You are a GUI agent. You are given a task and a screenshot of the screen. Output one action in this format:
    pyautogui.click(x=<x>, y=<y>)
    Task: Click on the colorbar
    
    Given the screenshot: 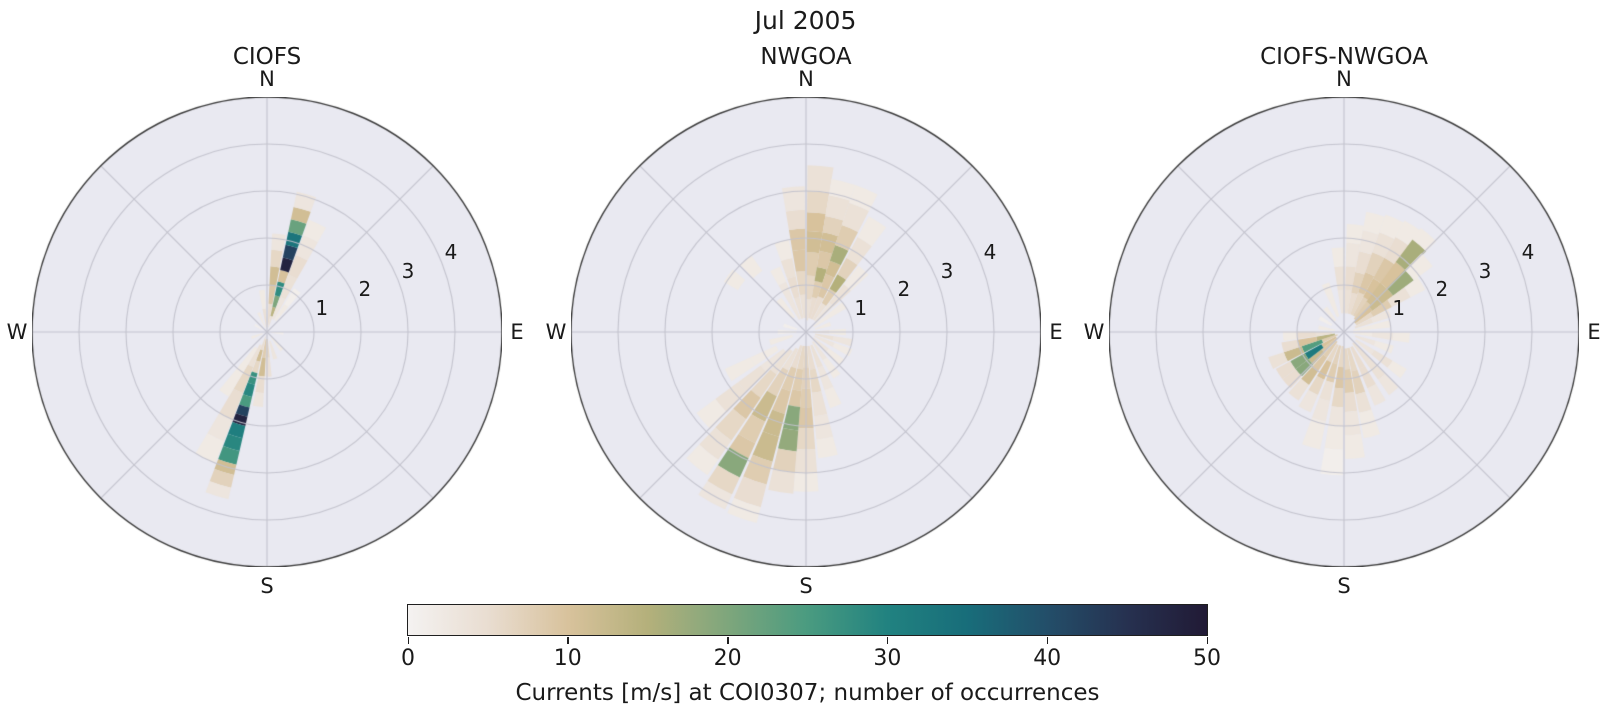 What is the action you would take?
    pyautogui.click(x=807, y=620)
    